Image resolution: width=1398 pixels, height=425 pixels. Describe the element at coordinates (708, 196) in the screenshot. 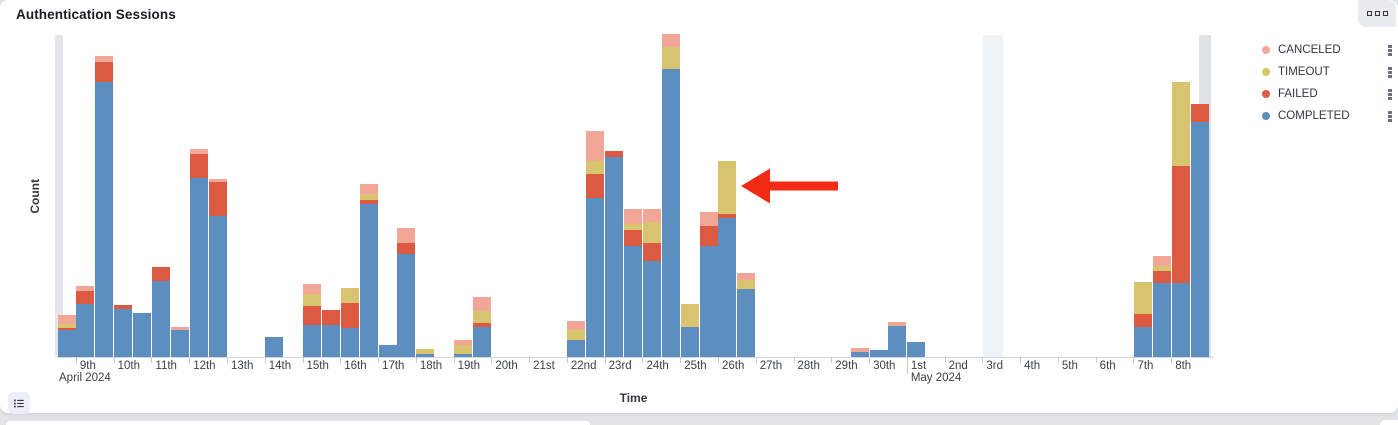

I see `bar-apr-25-pm` at that location.